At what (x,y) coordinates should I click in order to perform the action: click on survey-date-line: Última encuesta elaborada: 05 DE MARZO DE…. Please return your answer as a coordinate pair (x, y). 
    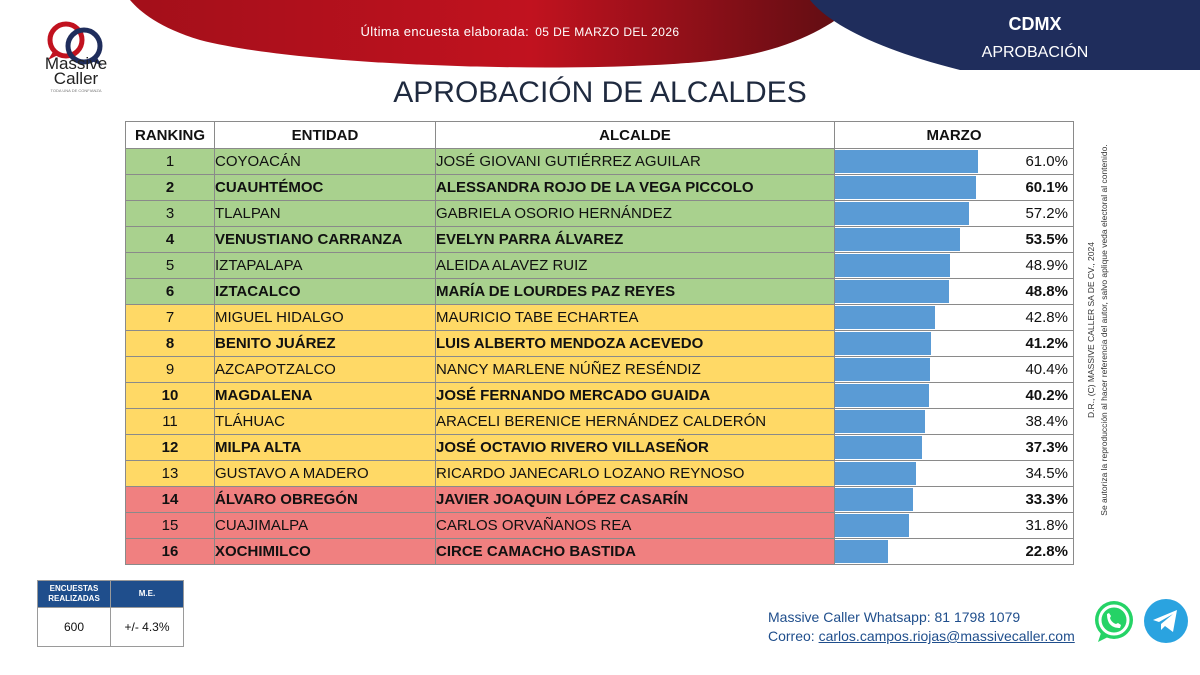
    Looking at the image, I should click on (520, 31).